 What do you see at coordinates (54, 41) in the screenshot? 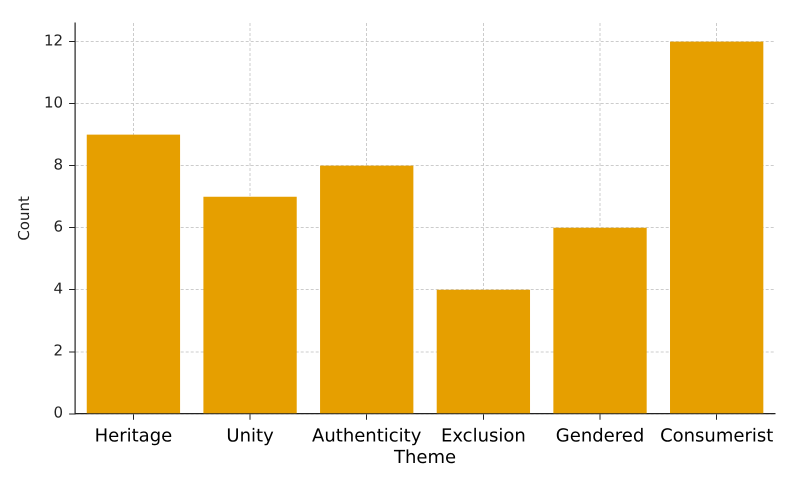
I see `y-tick-label: 12` at bounding box center [54, 41].